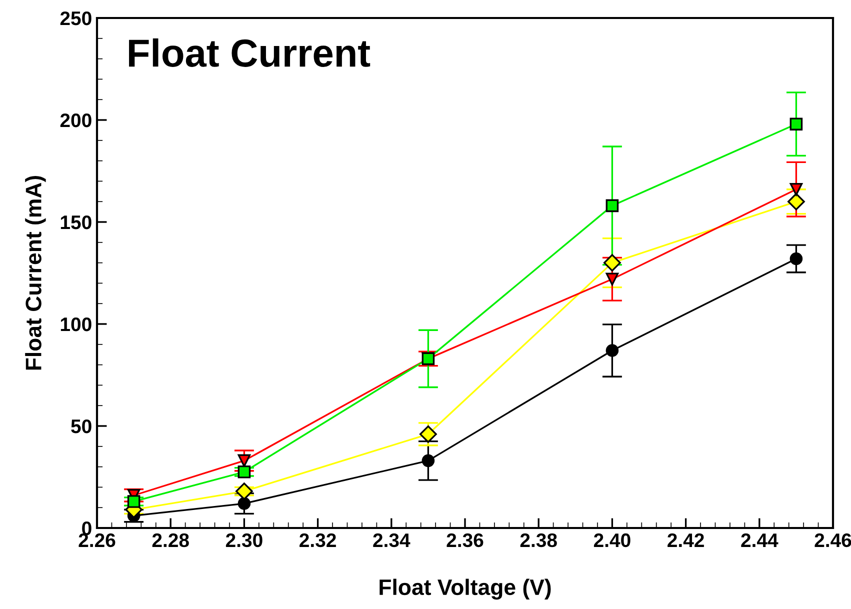 The height and width of the screenshot is (609, 851). Describe the element at coordinates (612, 540) in the screenshot. I see `x-tick-label: 2.40` at that location.